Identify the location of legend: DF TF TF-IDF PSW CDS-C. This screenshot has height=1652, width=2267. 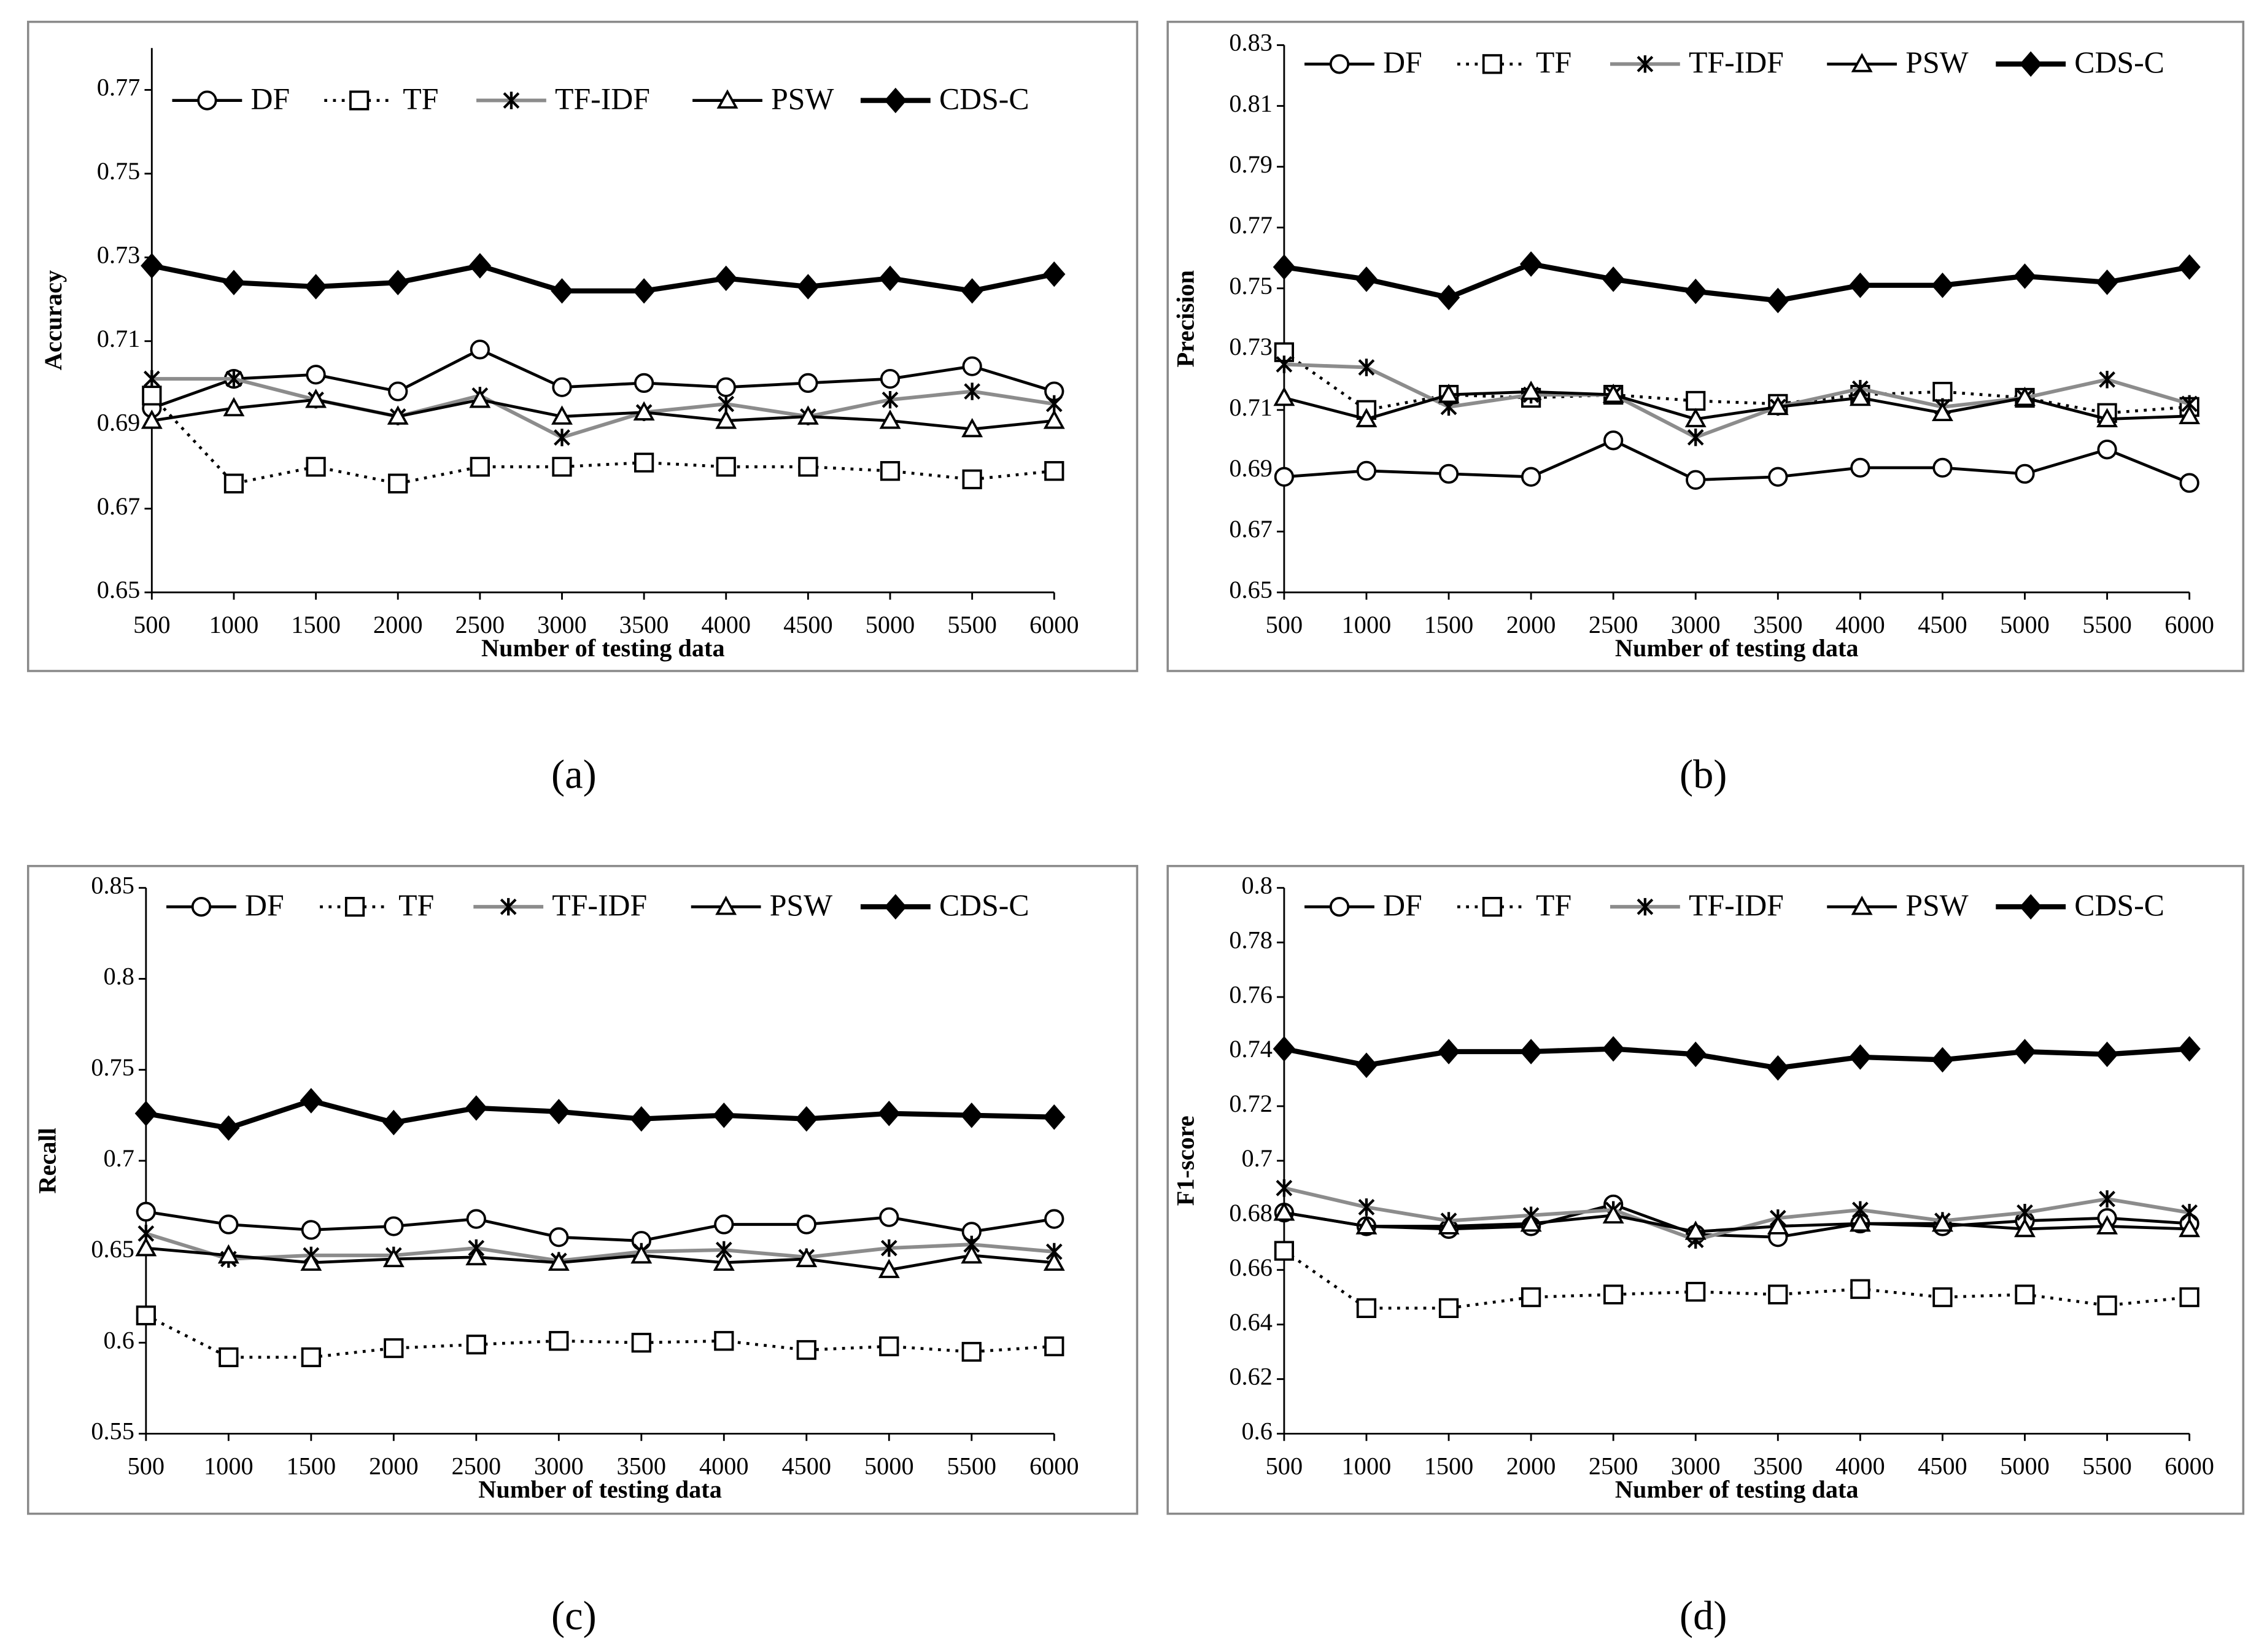
(600, 98).